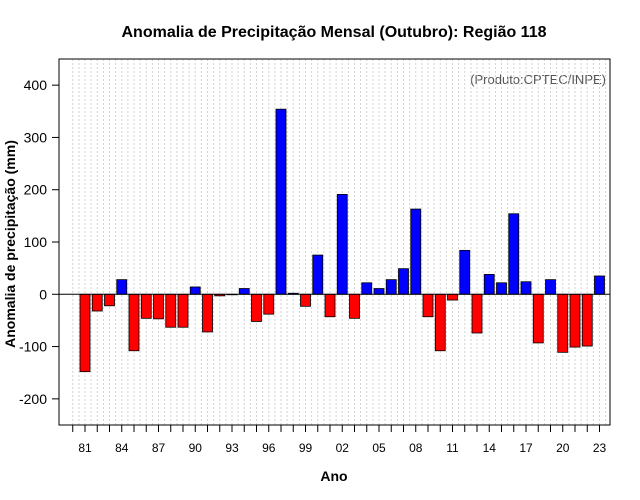 Image resolution: width=640 pixels, height=500 pixels. What do you see at coordinates (306, 448) in the screenshot?
I see `x-tick-label: 99` at bounding box center [306, 448].